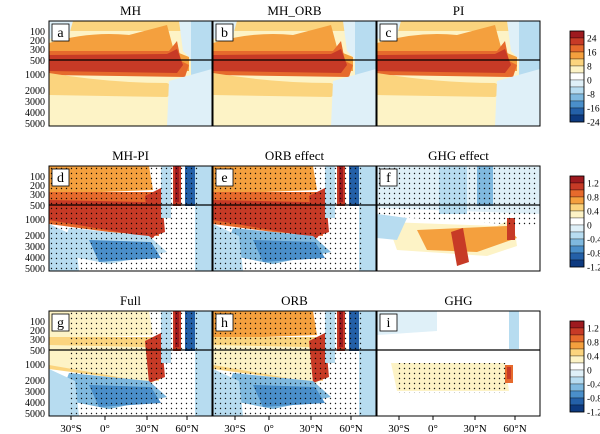  Describe the element at coordinates (294, 10) in the screenshot. I see `panel-title: MH_ORB` at that location.